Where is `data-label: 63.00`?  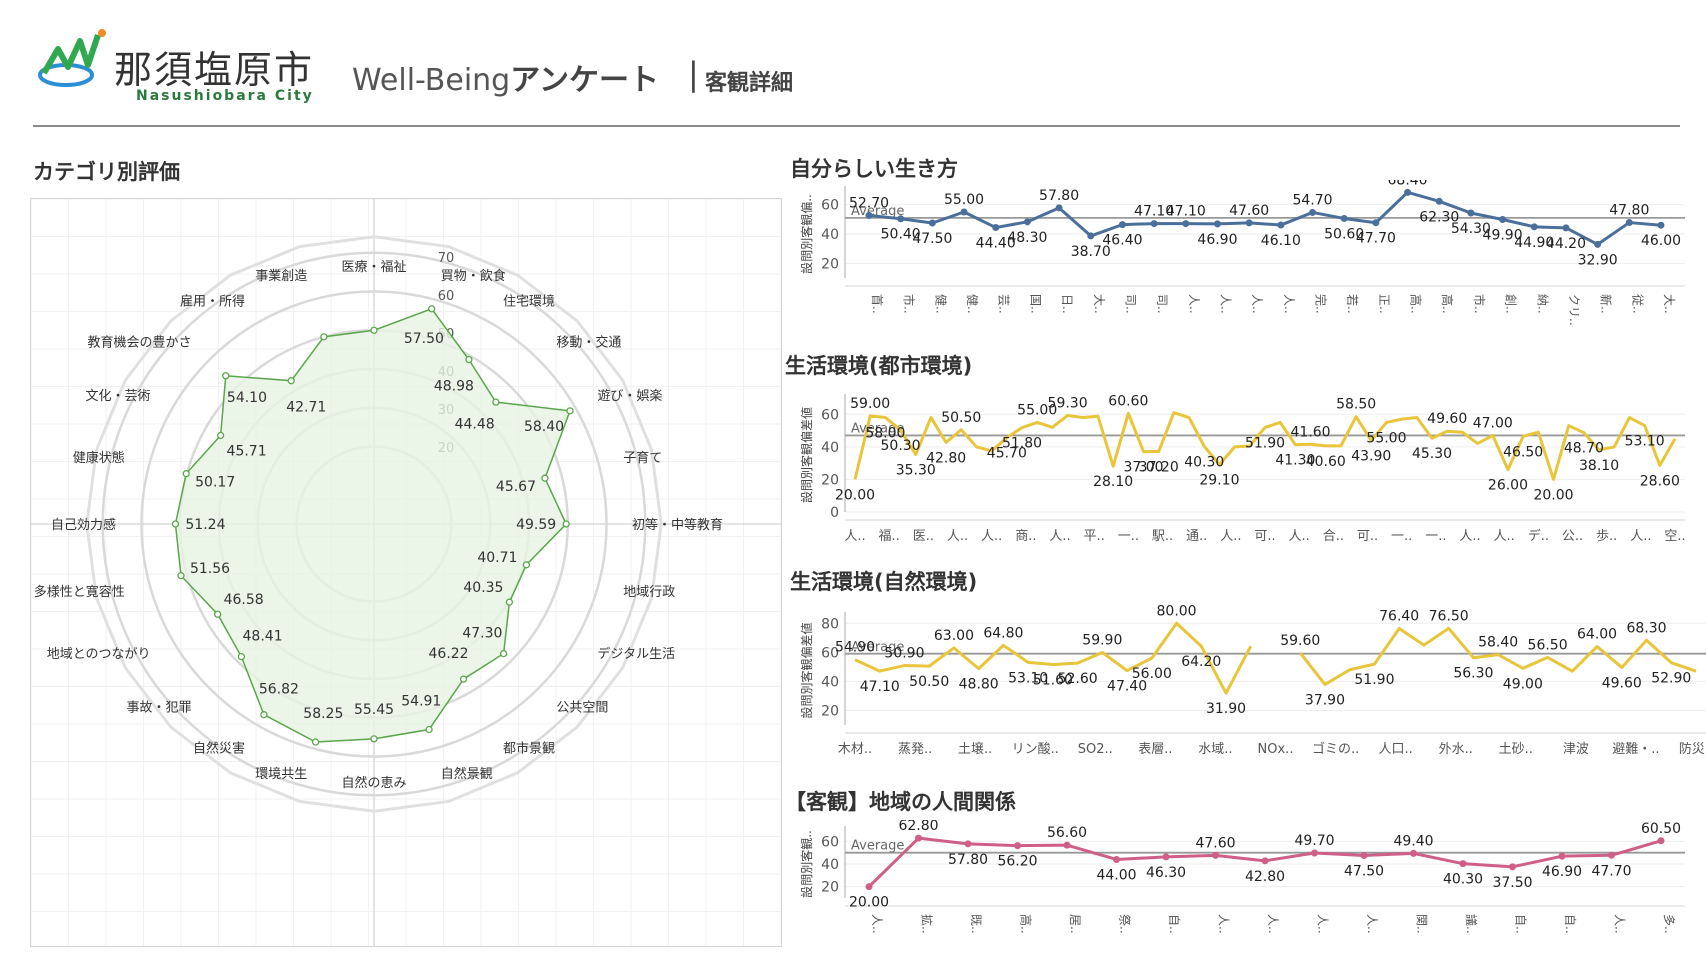
data-label: 63.00 is located at coordinates (954, 636).